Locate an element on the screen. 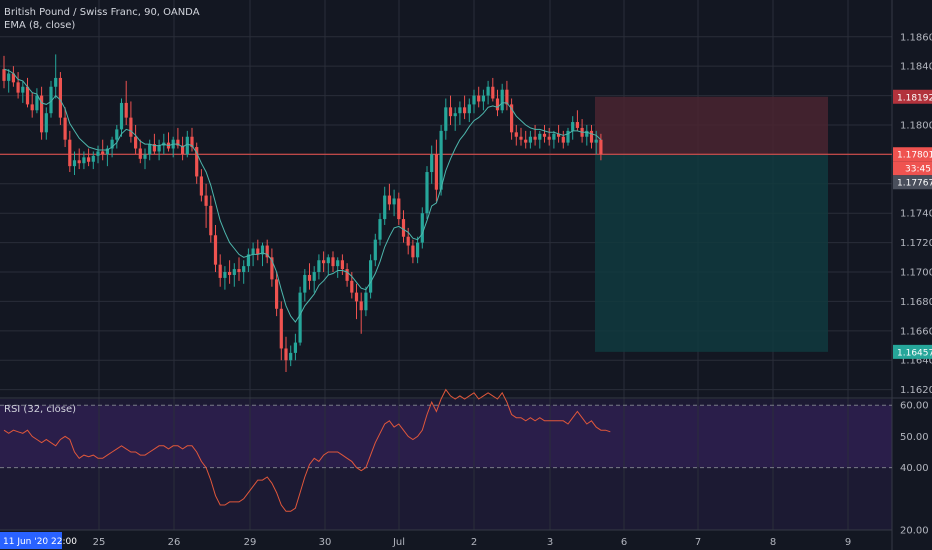 This screenshot has height=550, width=932. price-tags-layer: 1.18192 1.17801 33:45 1.17767 1.16457 is located at coordinates (912, 224).